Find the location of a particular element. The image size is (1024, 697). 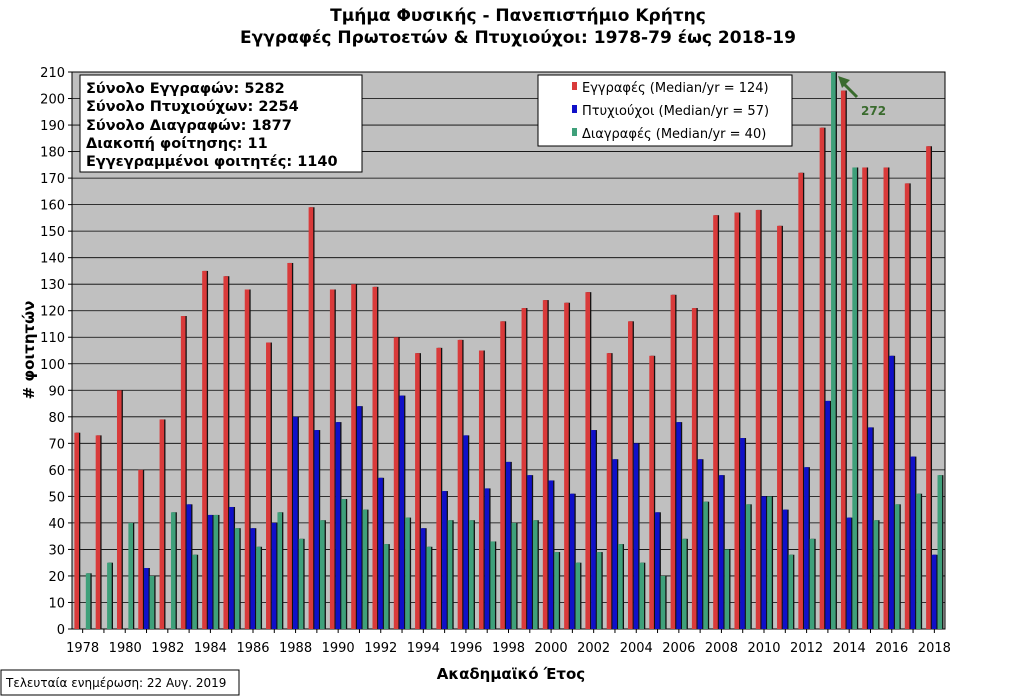

bar-Πτυχιούχοι-2016 is located at coordinates (891, 492).